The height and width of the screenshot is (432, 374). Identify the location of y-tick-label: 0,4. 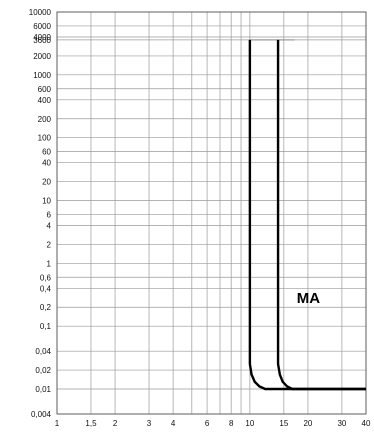
(46, 288).